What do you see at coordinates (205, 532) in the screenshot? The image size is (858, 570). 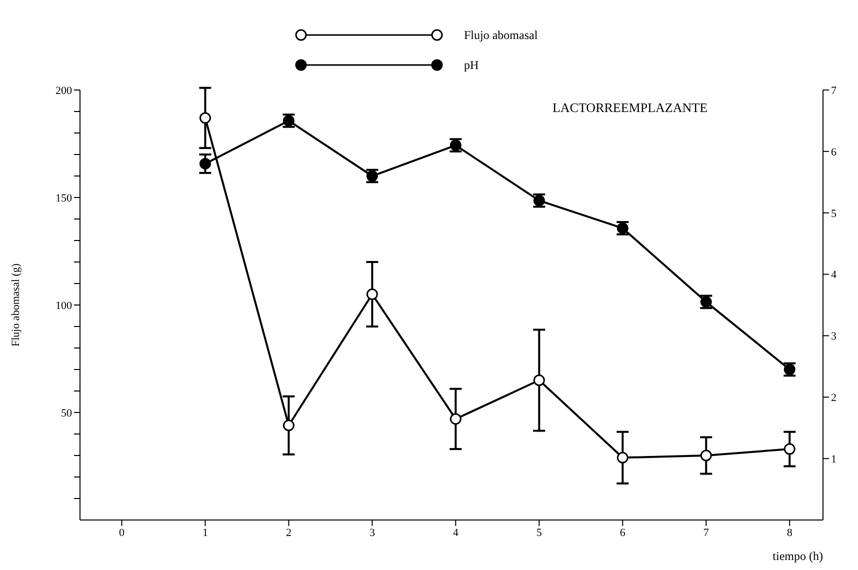 I see `x-tick-label: 1` at bounding box center [205, 532].